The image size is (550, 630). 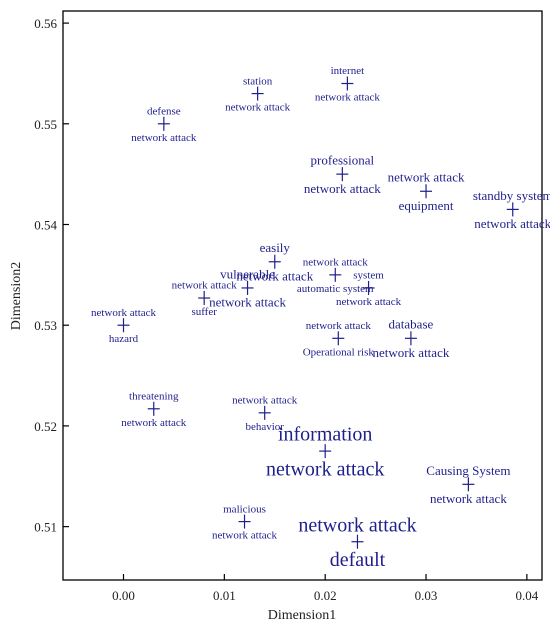 What do you see at coordinates (124, 326) in the screenshot?
I see `data-point: network attack hazard` at bounding box center [124, 326].